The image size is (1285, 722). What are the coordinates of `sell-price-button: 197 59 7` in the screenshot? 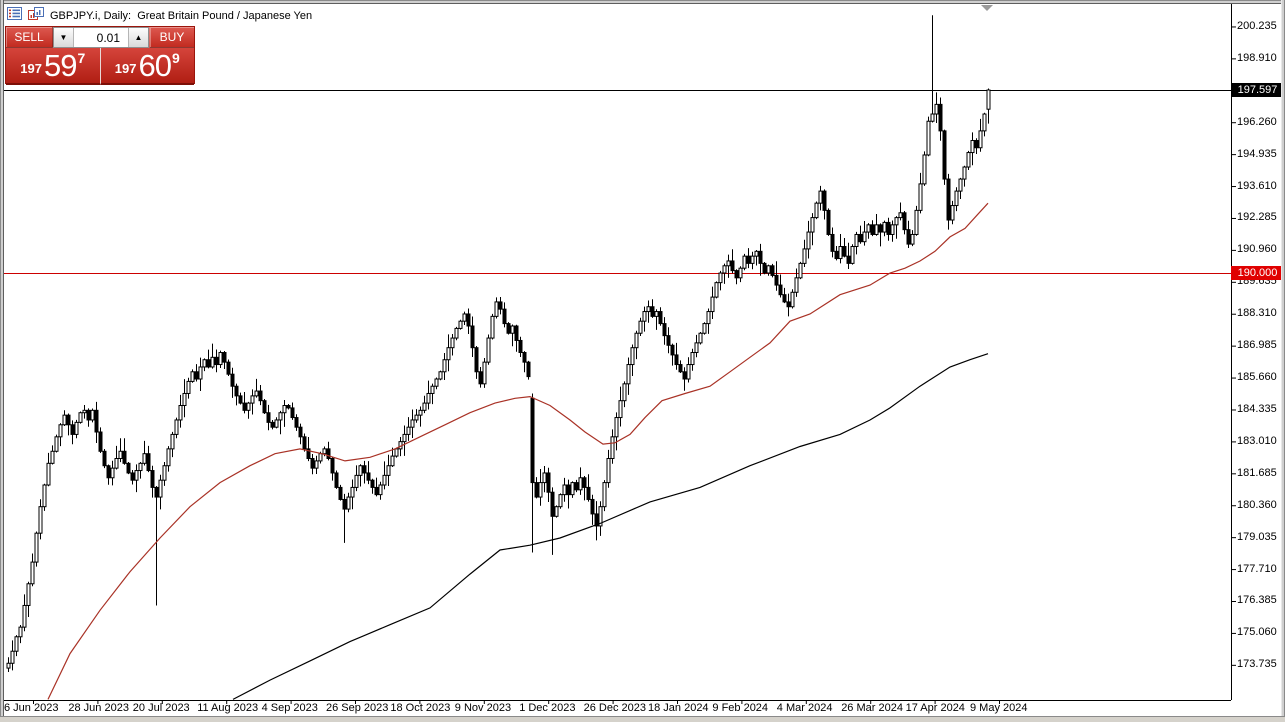 It's located at (53, 66).